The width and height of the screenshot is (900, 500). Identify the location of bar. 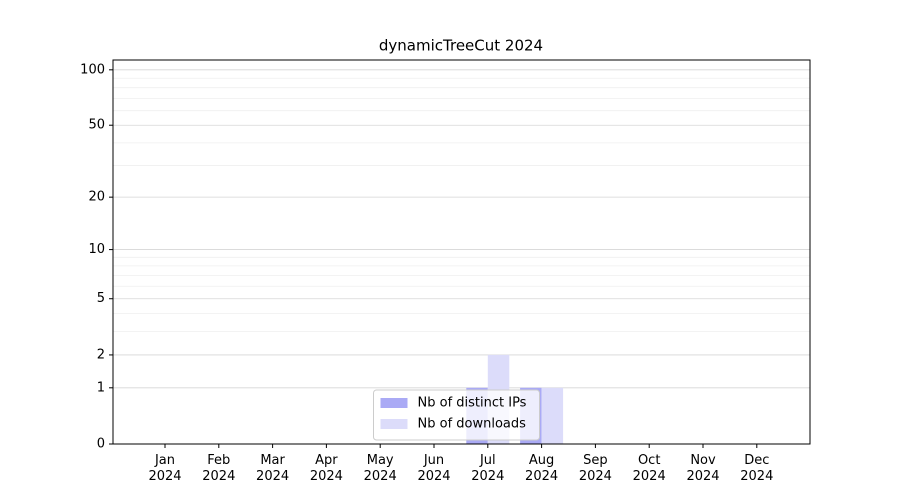
(552, 415).